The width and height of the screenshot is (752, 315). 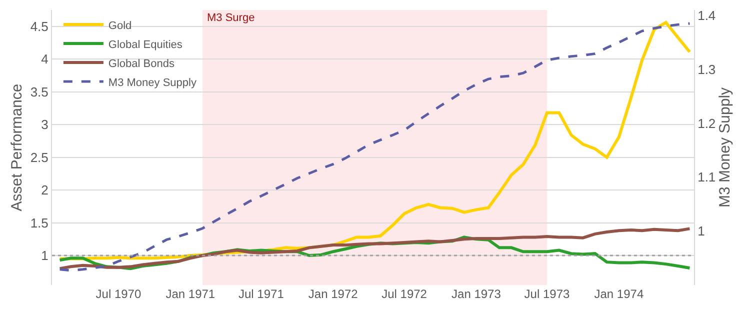 I want to click on x-tick-label: Jan 1971, so click(x=191, y=294).